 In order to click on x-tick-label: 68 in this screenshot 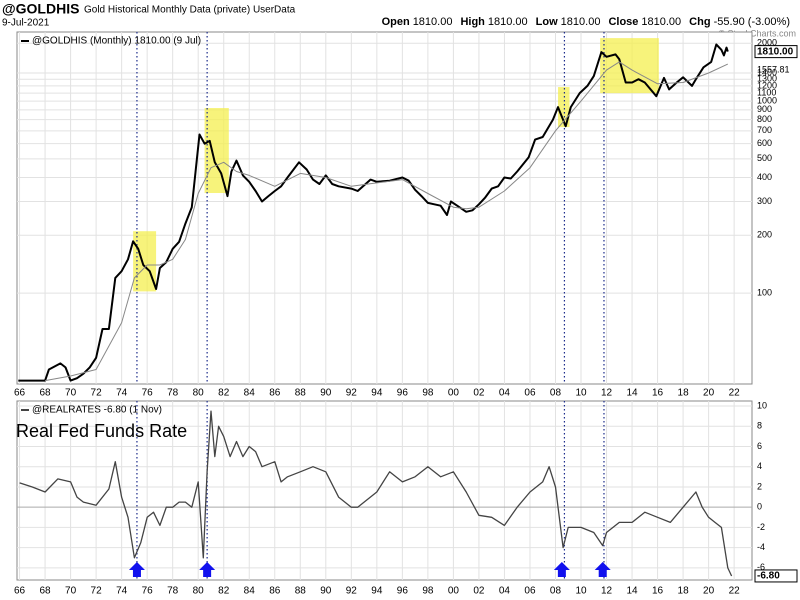, I will do `click(46, 393)`.